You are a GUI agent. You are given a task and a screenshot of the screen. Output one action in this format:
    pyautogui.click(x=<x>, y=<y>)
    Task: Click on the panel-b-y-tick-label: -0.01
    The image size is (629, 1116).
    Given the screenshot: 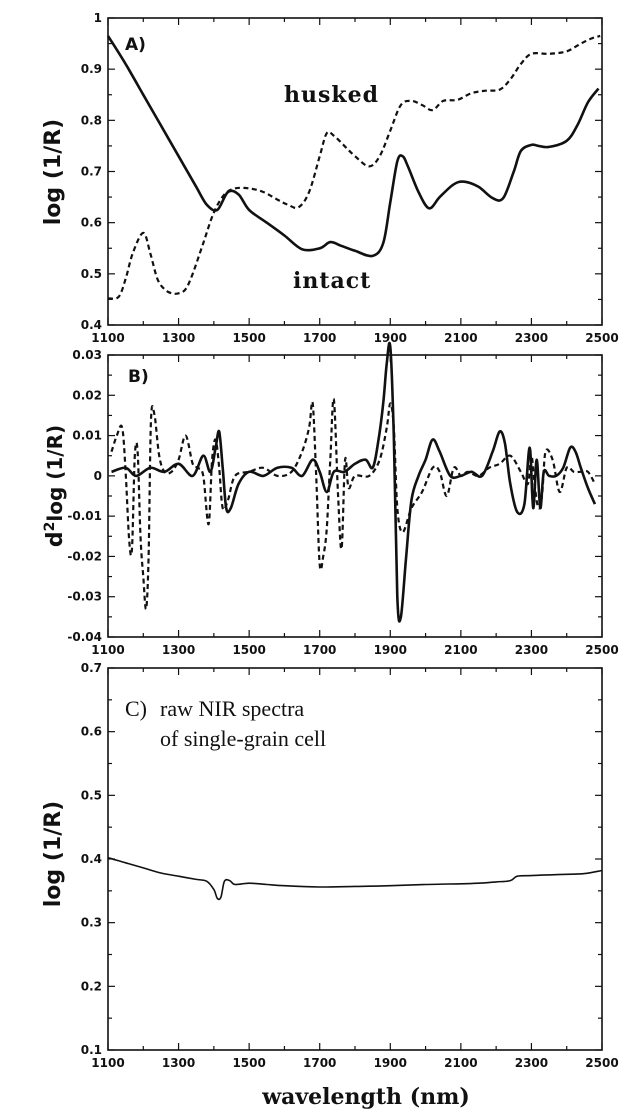 What is the action you would take?
    pyautogui.click(x=84, y=516)
    